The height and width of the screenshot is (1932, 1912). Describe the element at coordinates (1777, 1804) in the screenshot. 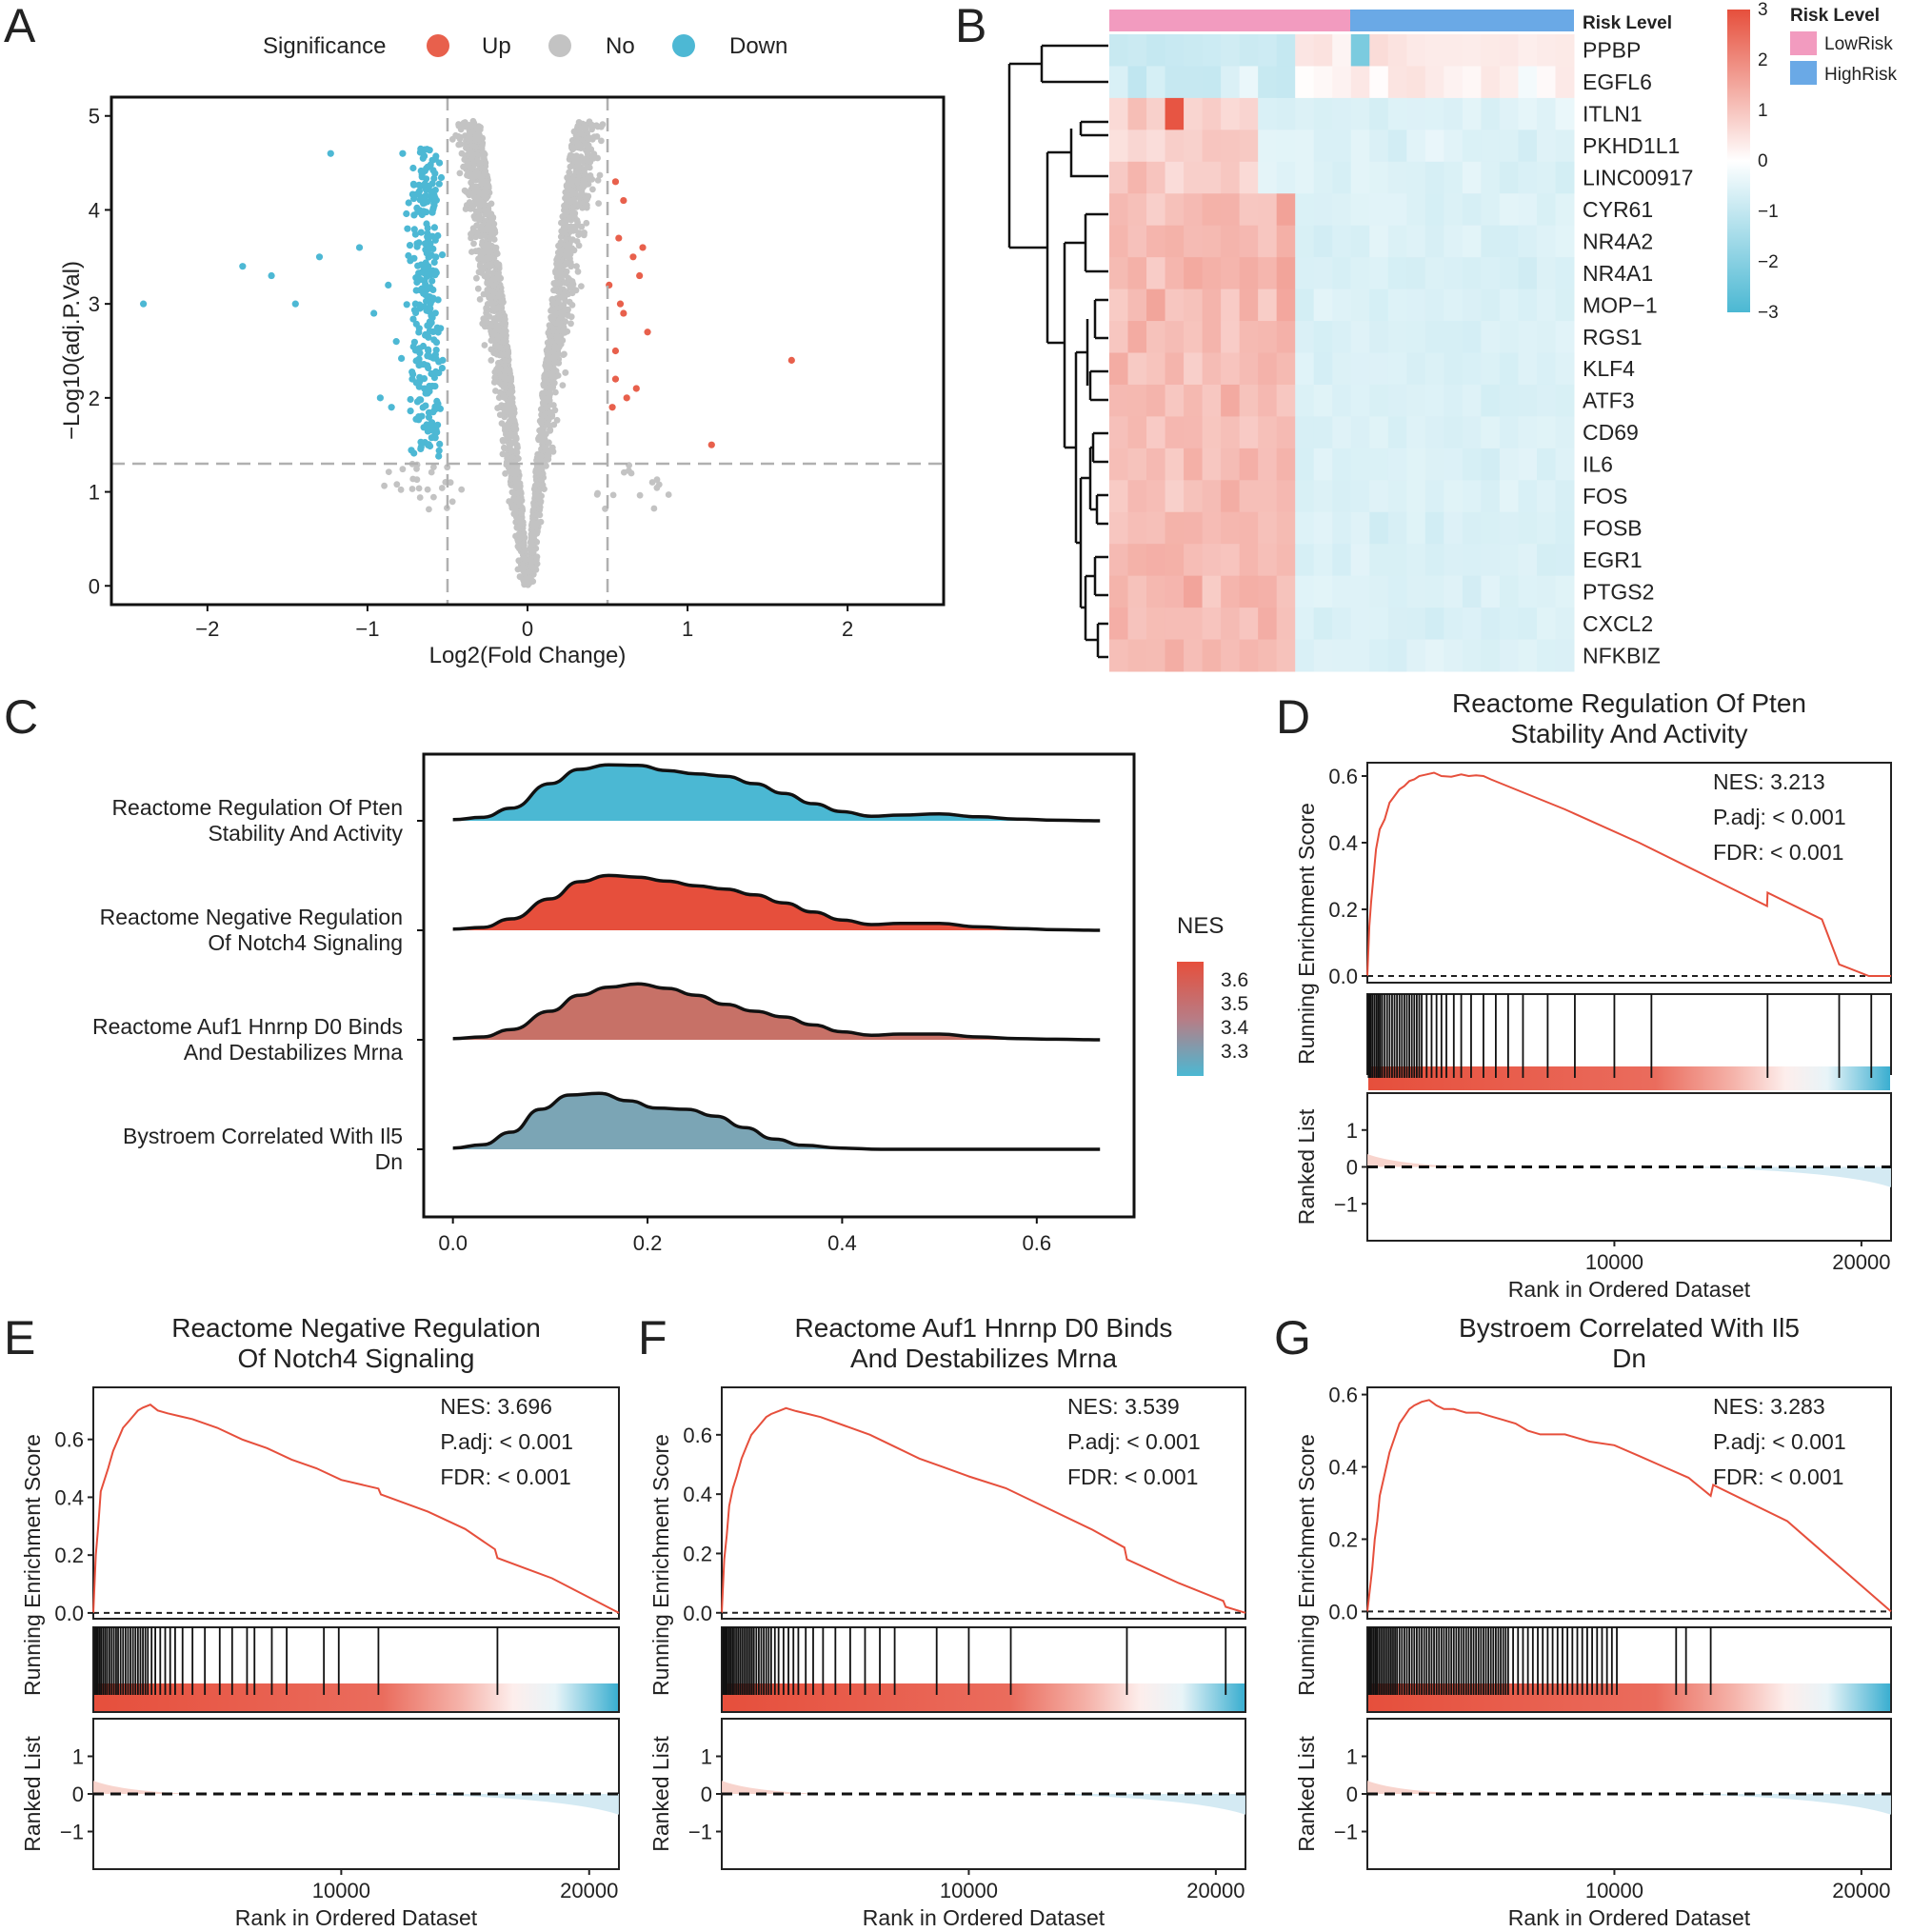

I see `gsea-rl-negative` at that location.